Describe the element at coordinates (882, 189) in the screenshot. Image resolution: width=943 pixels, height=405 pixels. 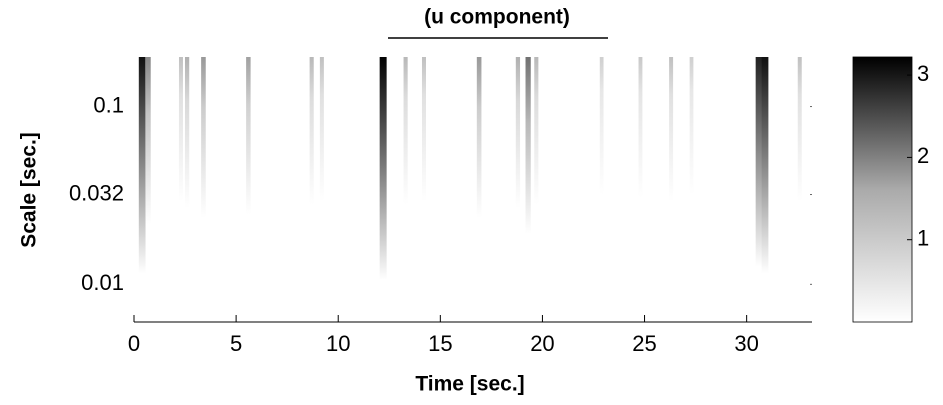
I see `colorbar` at that location.